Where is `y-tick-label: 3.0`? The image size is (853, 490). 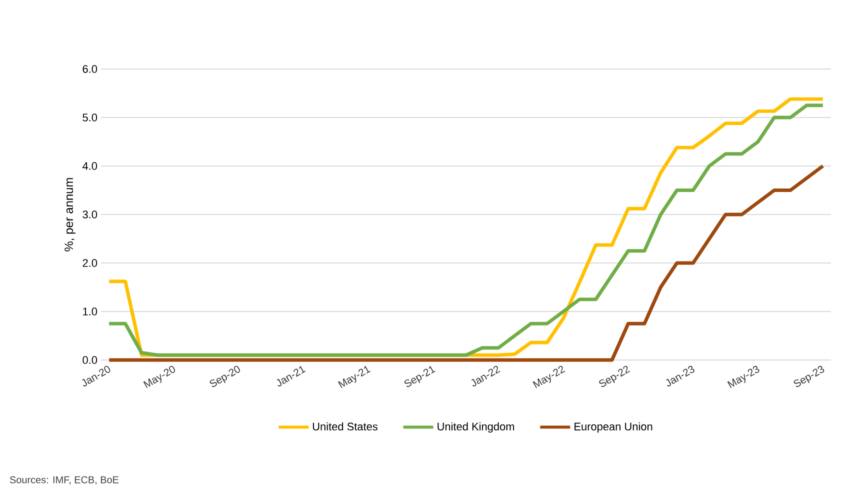
y-tick-label: 3.0 is located at coordinates (90, 214).